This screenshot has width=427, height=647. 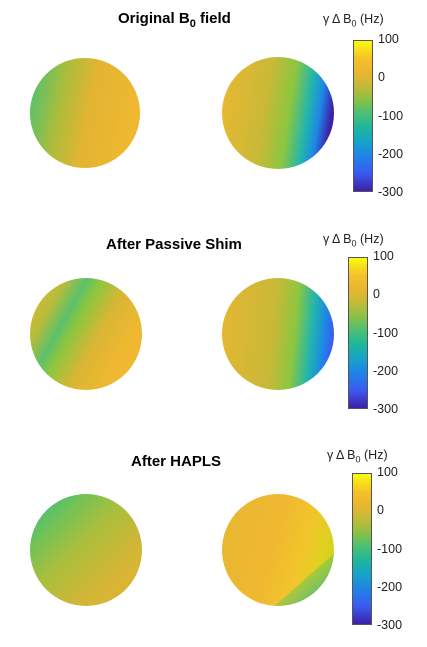 What do you see at coordinates (174, 244) in the screenshot?
I see `panel-title: After Passive Shim` at bounding box center [174, 244].